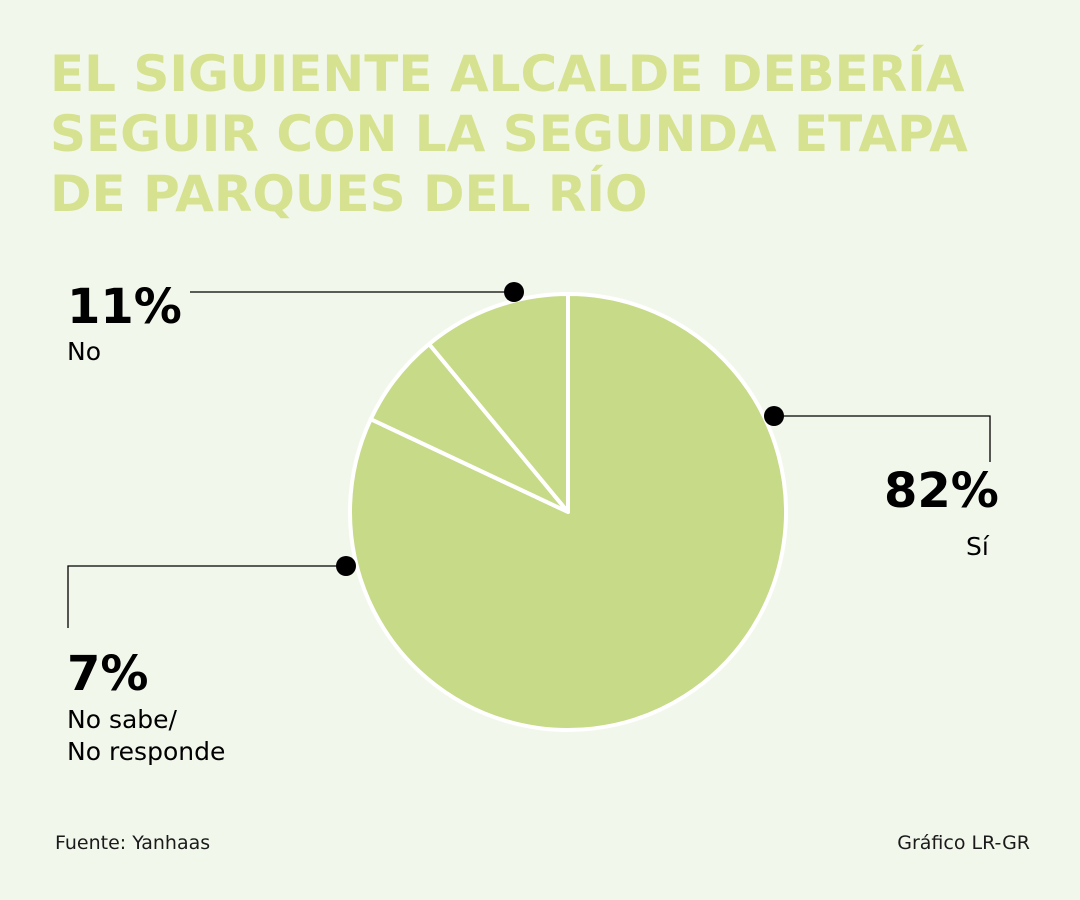 This screenshot has width=1080, height=900. I want to click on chart-title-line-3: DE PARQUES DEL RÍO, so click(349, 194).